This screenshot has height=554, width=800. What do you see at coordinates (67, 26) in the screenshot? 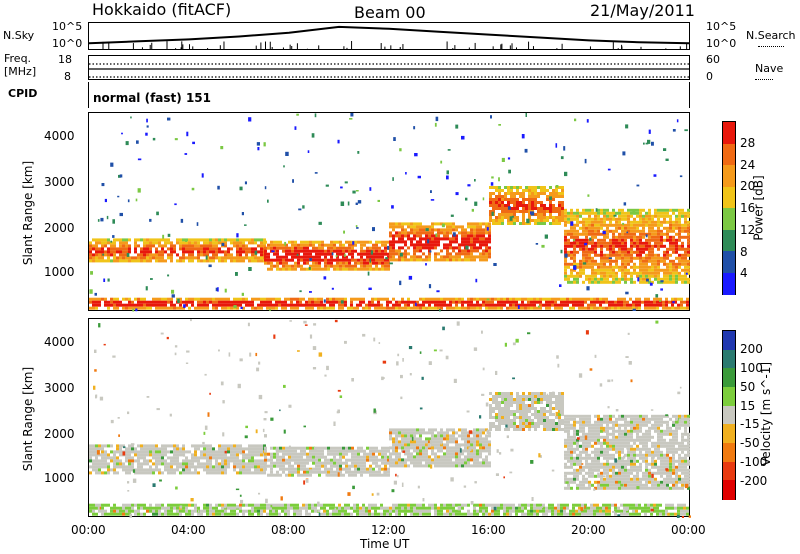
I see `noise-hi-left: 10^5` at bounding box center [67, 26].